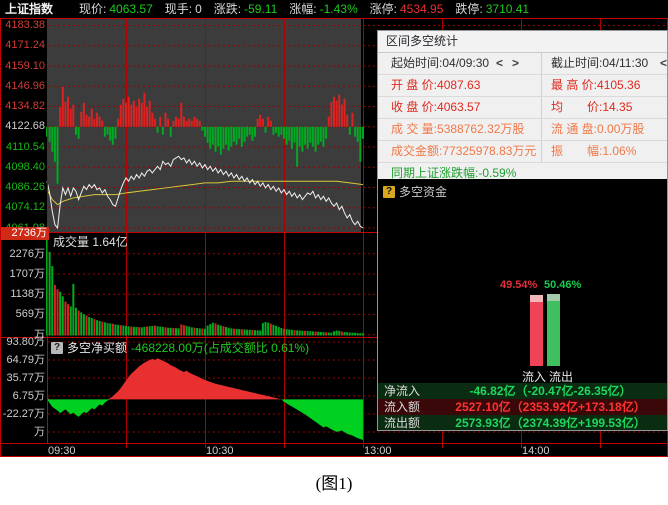  I want to click on stats-field: 最 高 价:4105.36, so click(604, 85).